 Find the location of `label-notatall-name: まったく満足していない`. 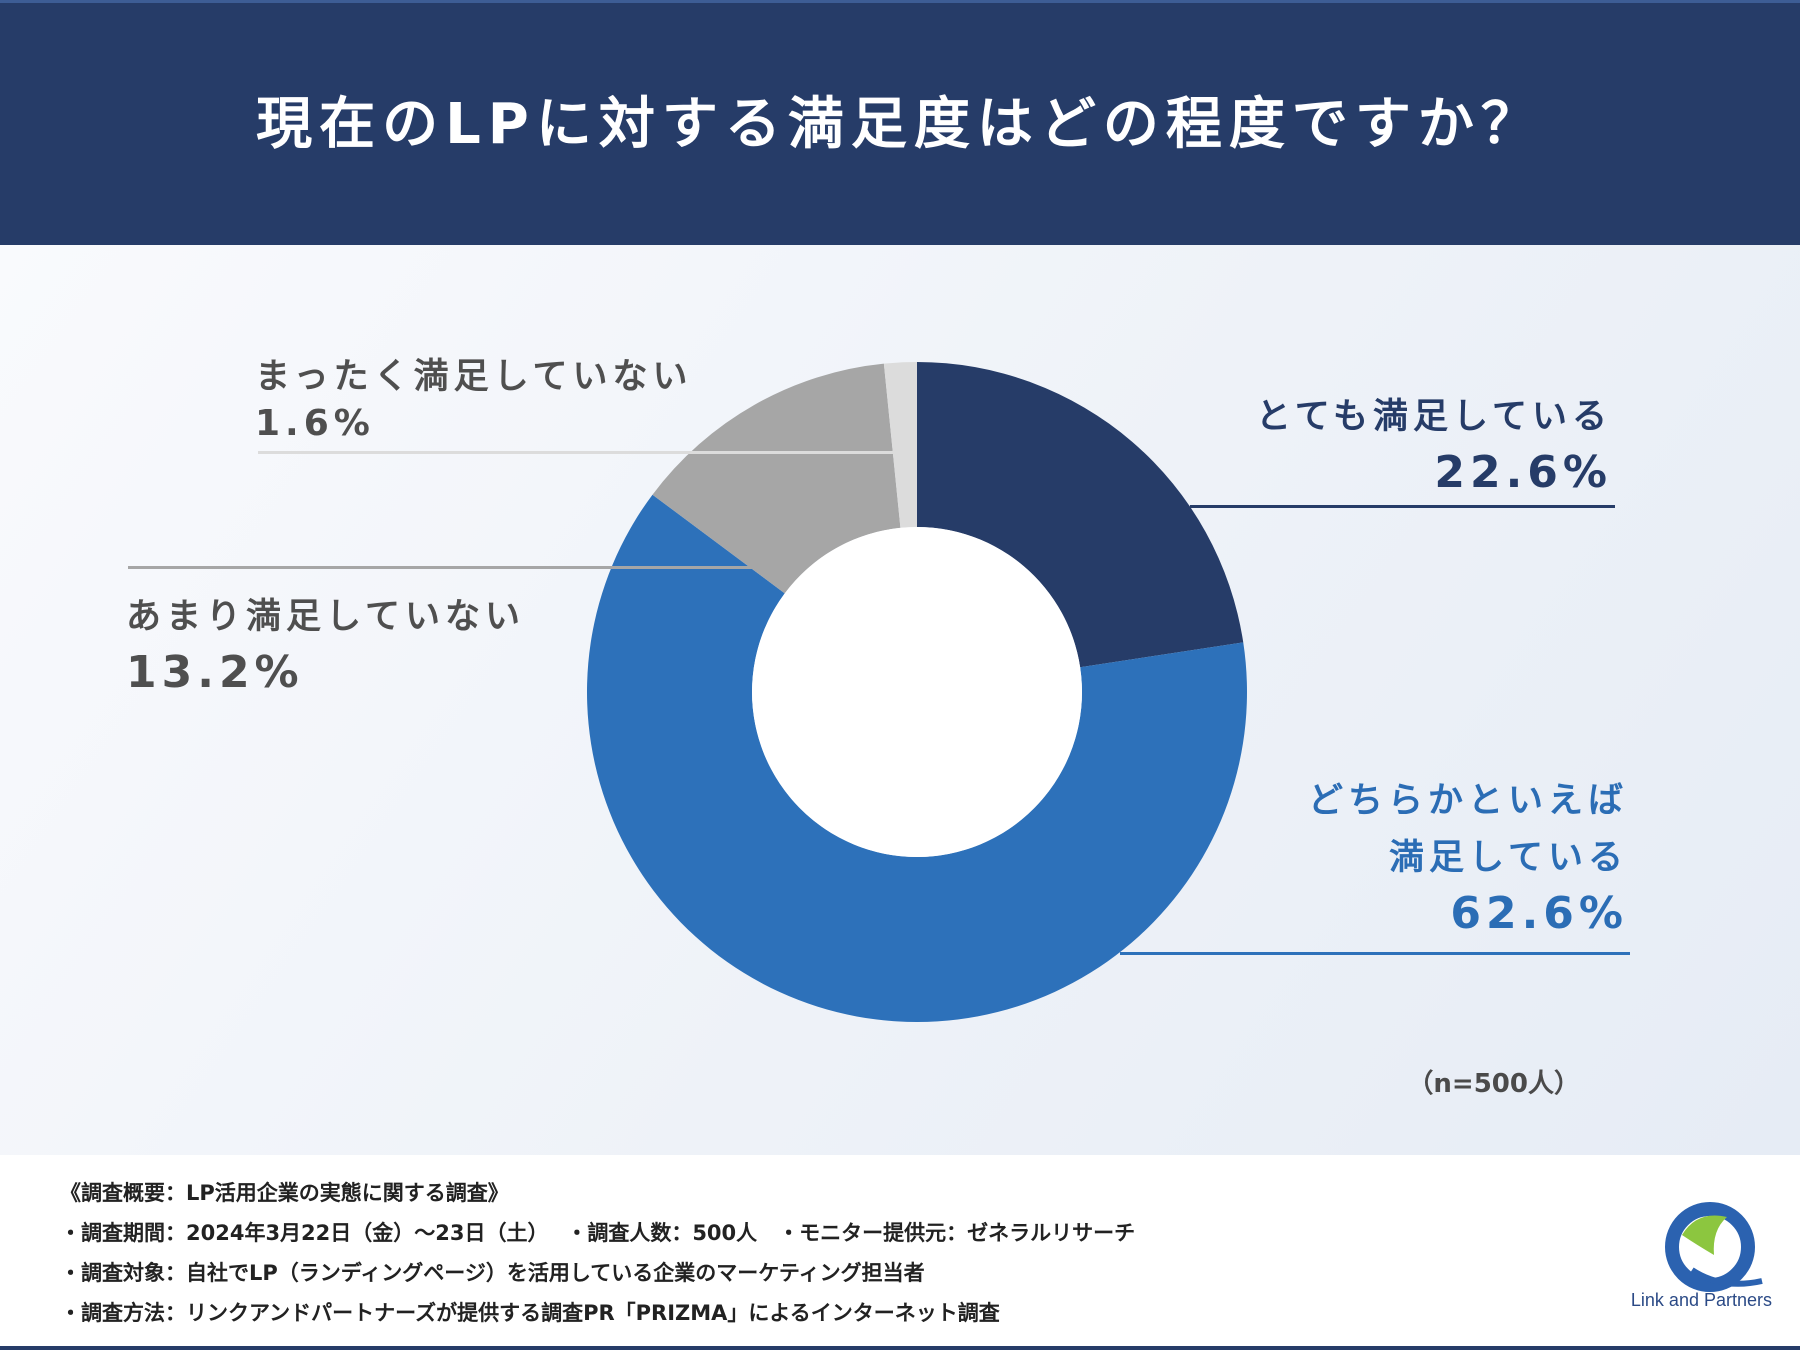

label-notatall-name: まったく満足していない is located at coordinates (474, 377).